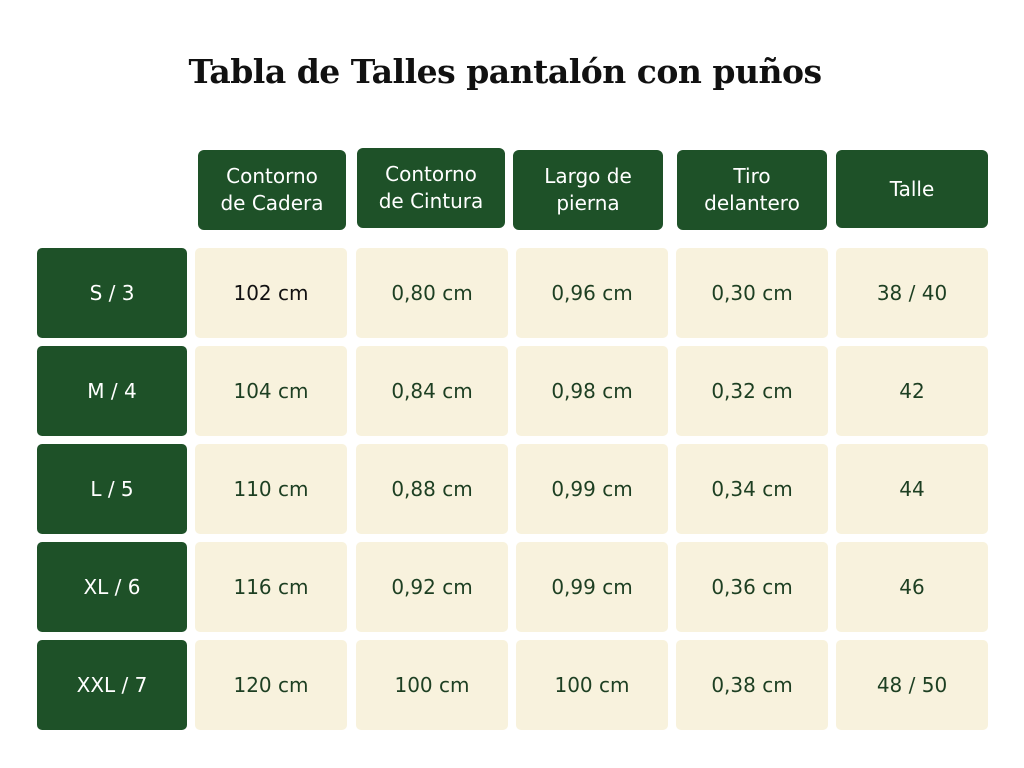 The width and height of the screenshot is (1024, 768). I want to click on table-cell: 104 cm, so click(271, 391).